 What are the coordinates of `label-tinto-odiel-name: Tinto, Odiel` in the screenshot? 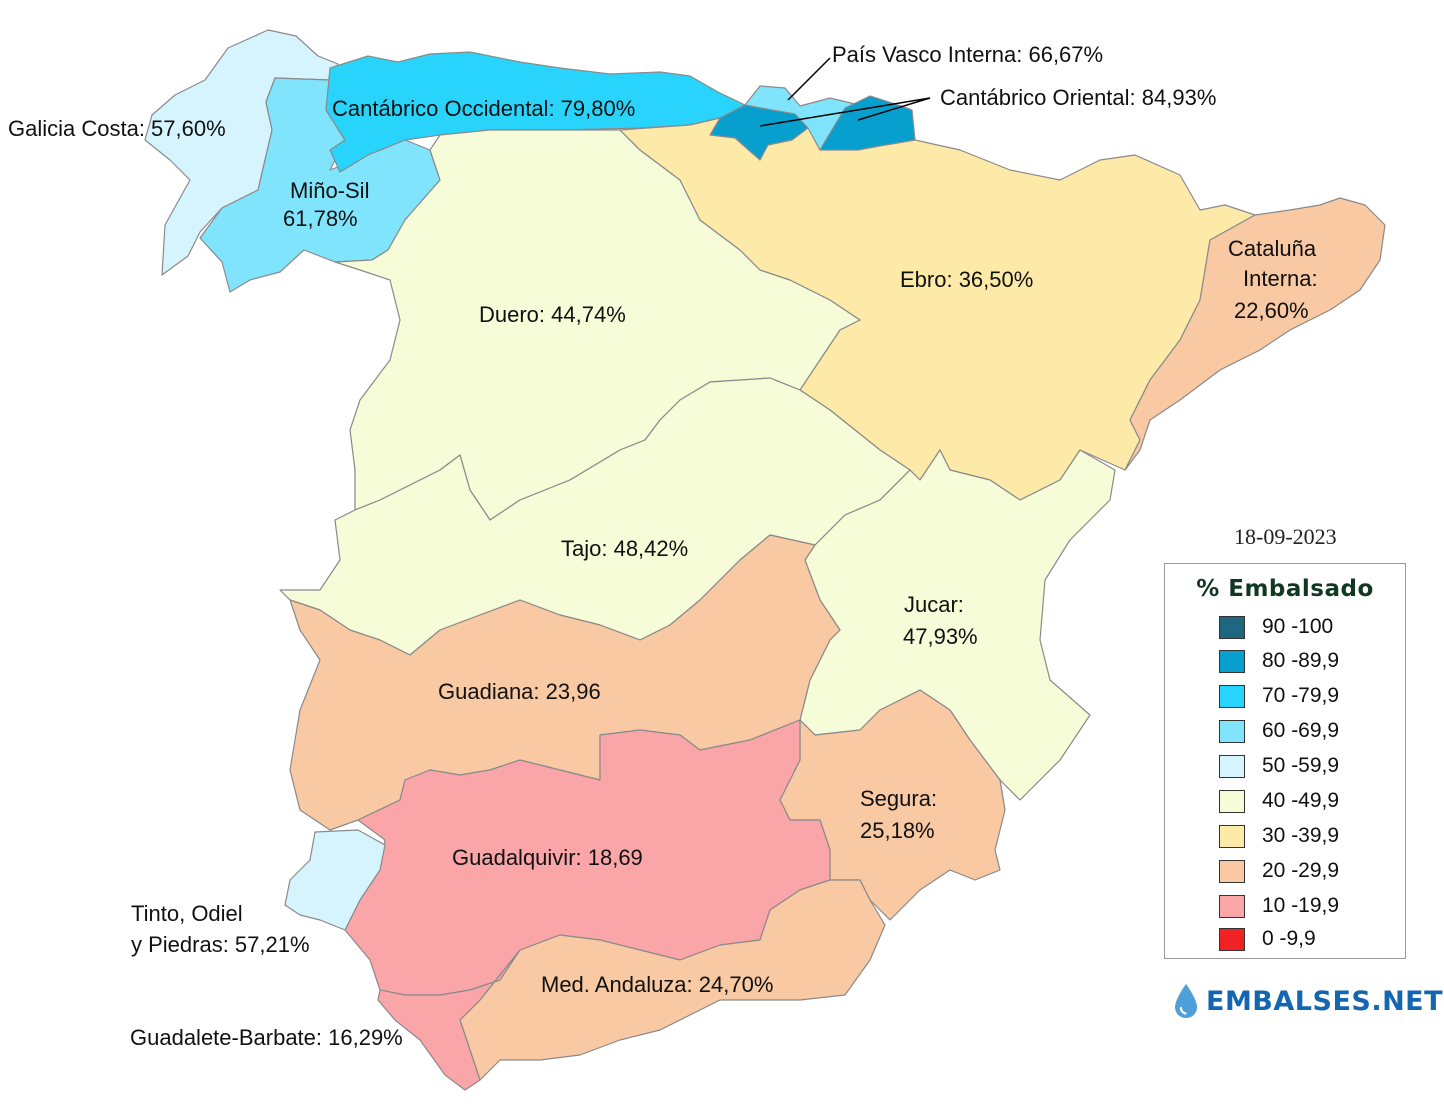 It's located at (187, 913).